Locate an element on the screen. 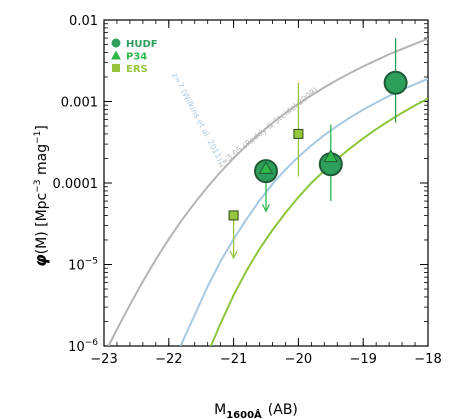 The width and height of the screenshot is (460, 419). y-axis-title: φ(M) [Mpc−3 mag−1] is located at coordinates (40, 196).